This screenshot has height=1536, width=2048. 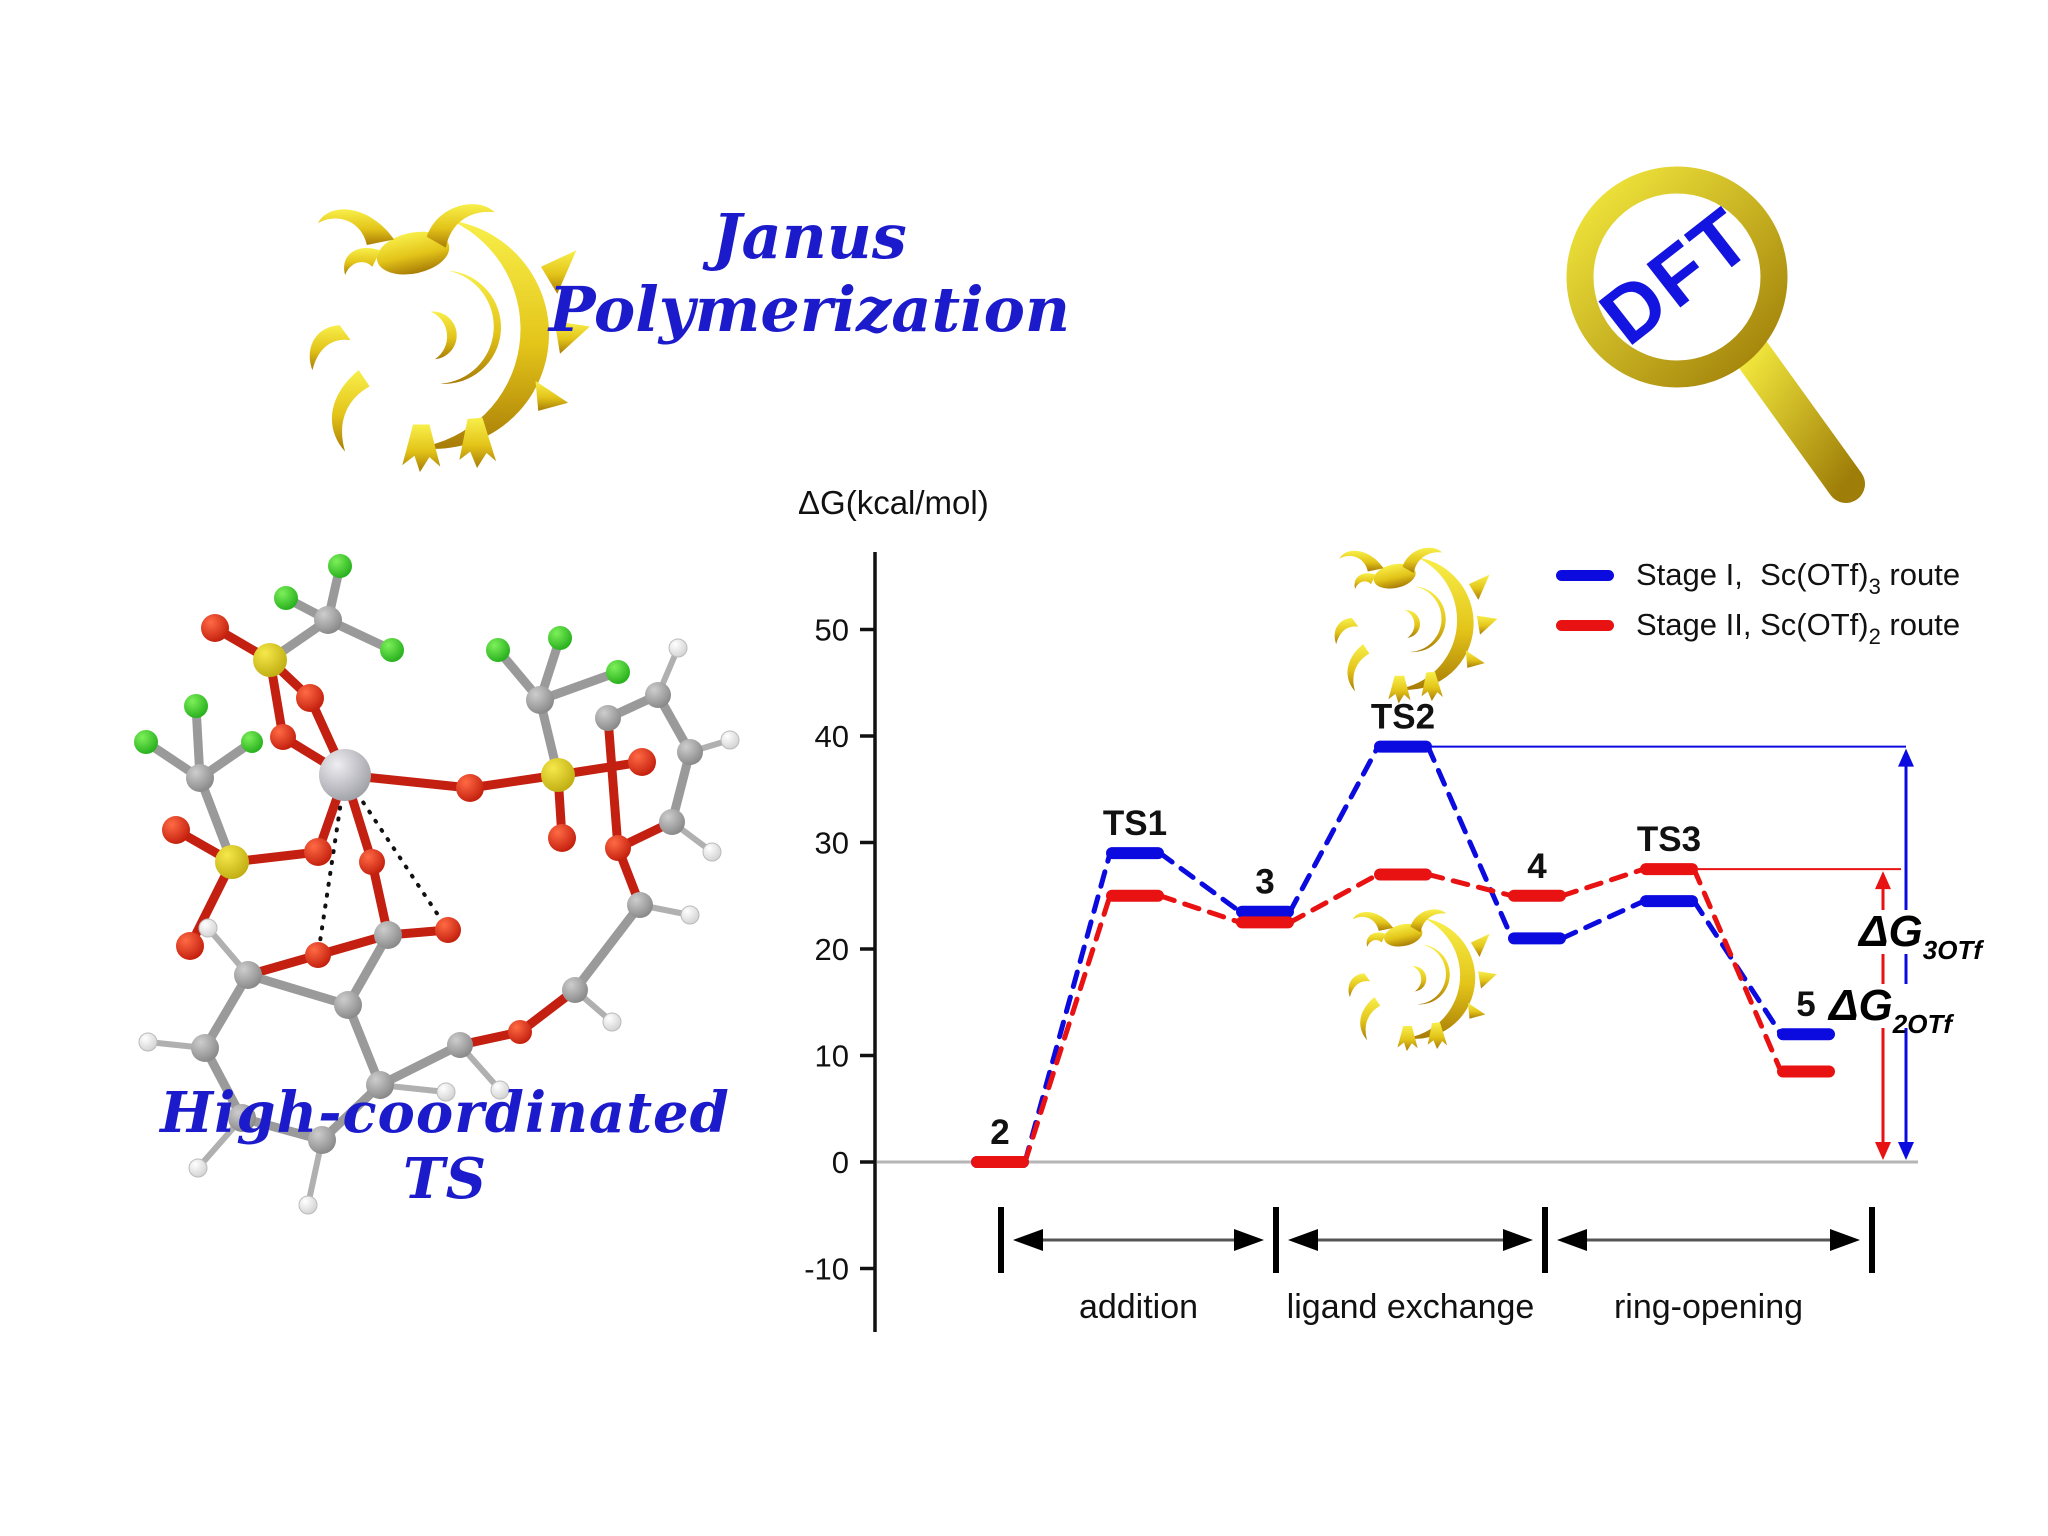 I want to click on legend-label: Stage II, Sc(OTf)2 route, so click(x=1798, y=628).